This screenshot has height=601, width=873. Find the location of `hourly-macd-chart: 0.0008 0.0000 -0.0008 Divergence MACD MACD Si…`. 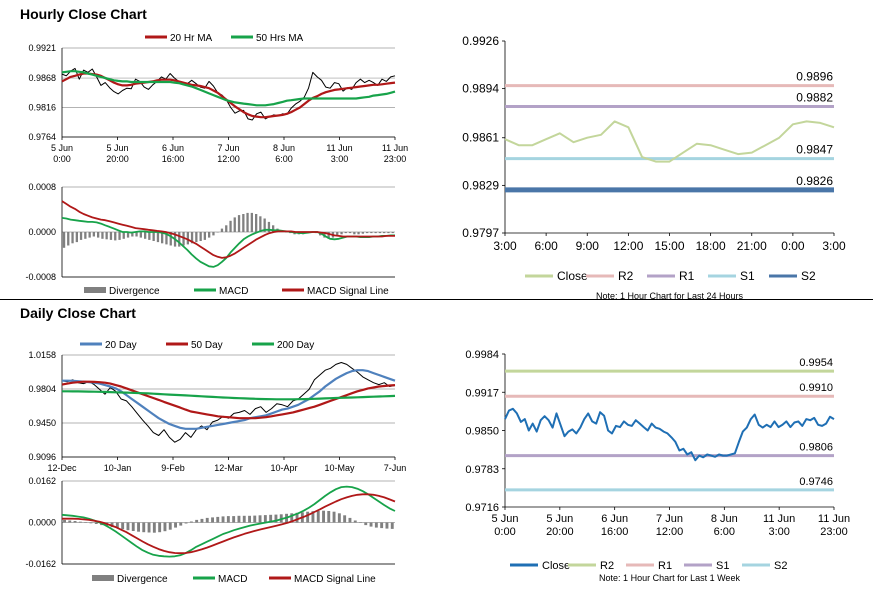

hourly-macd-chart: 0.0008 0.0000 -0.0008 Divergence MACD MACD Si… is located at coordinates (210, 239).